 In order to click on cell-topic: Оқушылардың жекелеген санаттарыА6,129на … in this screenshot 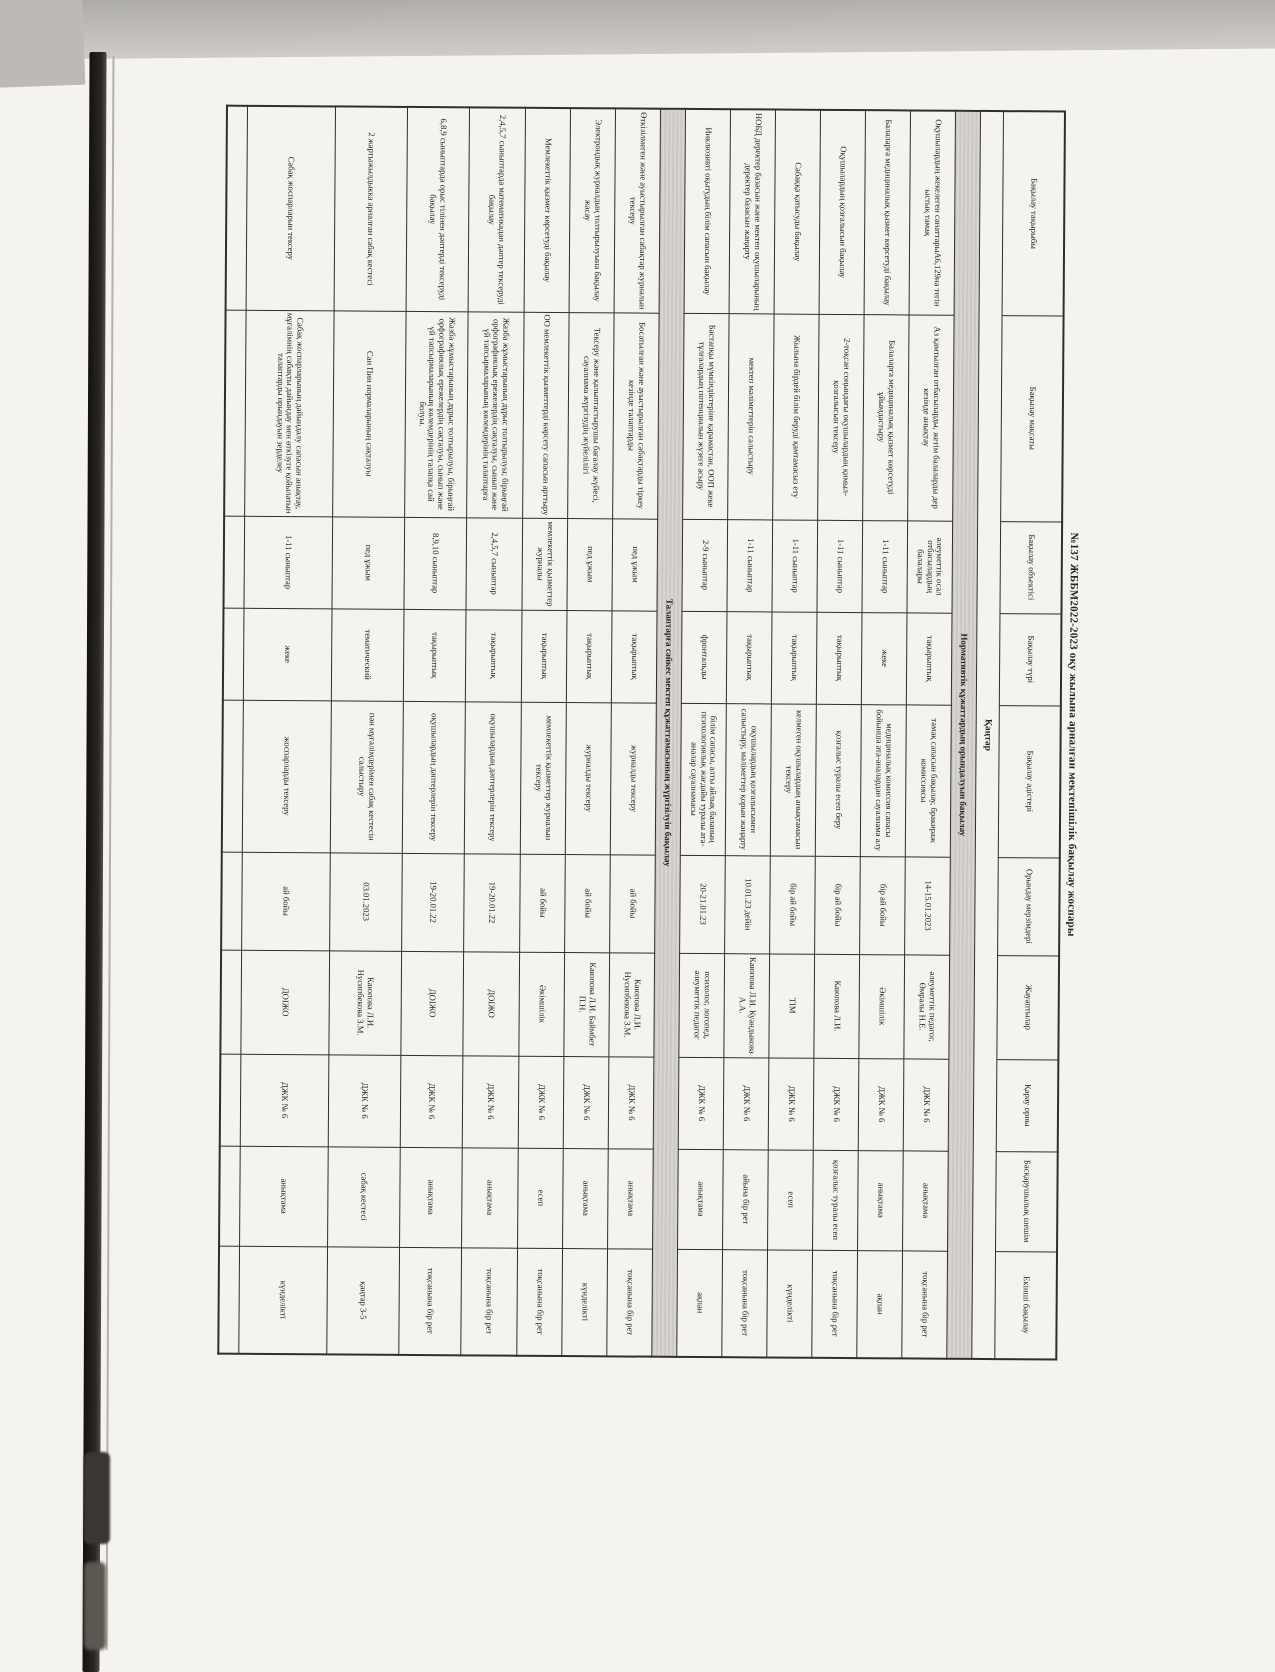, I will do `click(932, 212)`.